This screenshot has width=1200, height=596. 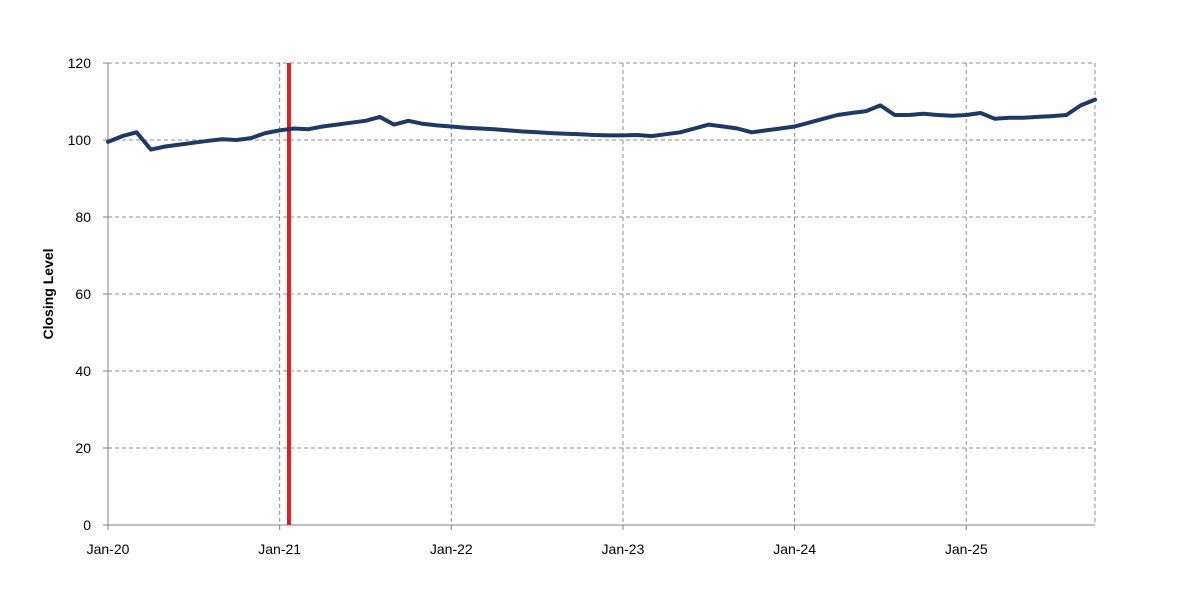 I want to click on x-tick-label: Jan-21, so click(x=279, y=549).